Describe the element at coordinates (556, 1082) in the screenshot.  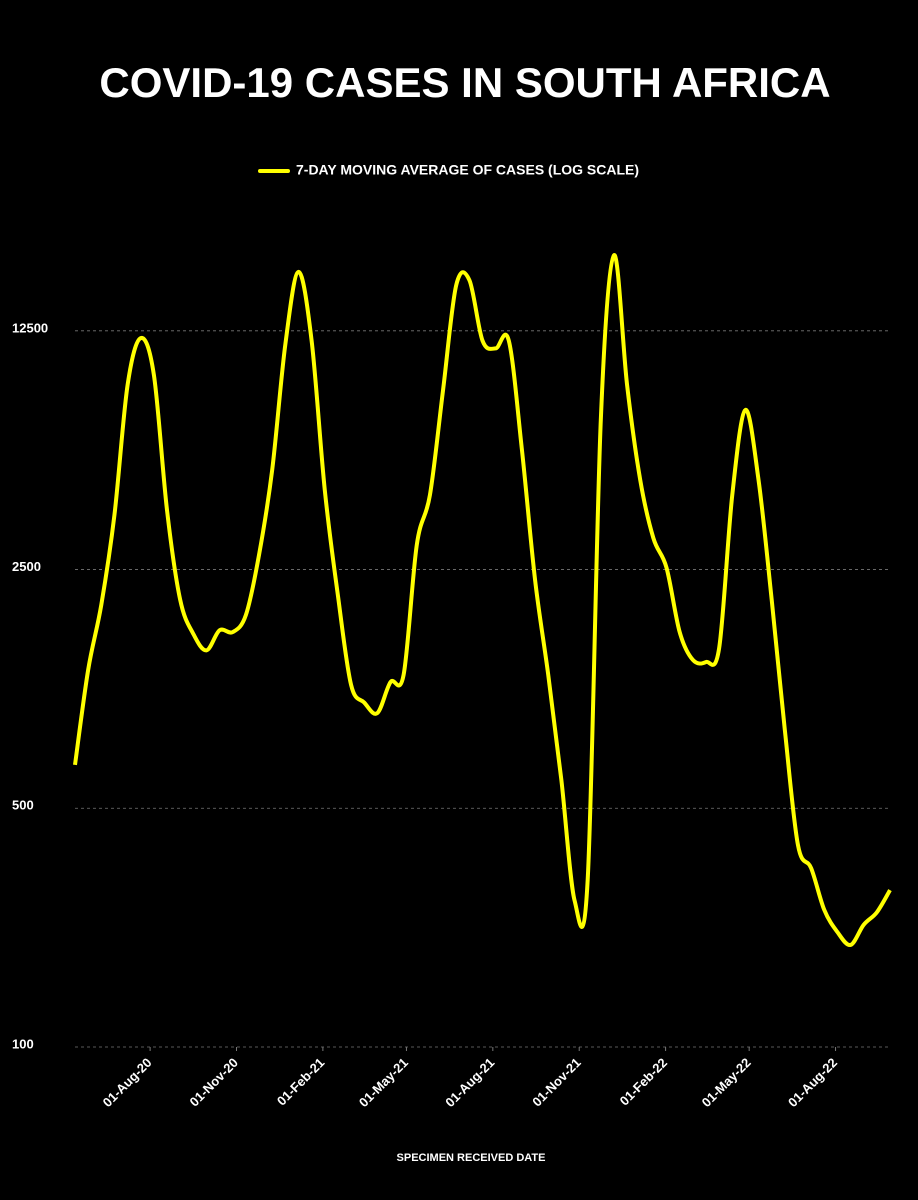
I see `x-tick-label: 01-Nov-21` at that location.